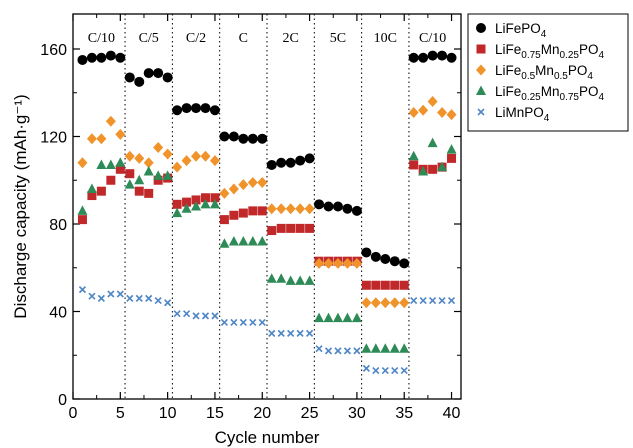  What do you see at coordinates (53, 138) in the screenshot?
I see `y-tick-label: 120` at bounding box center [53, 138].